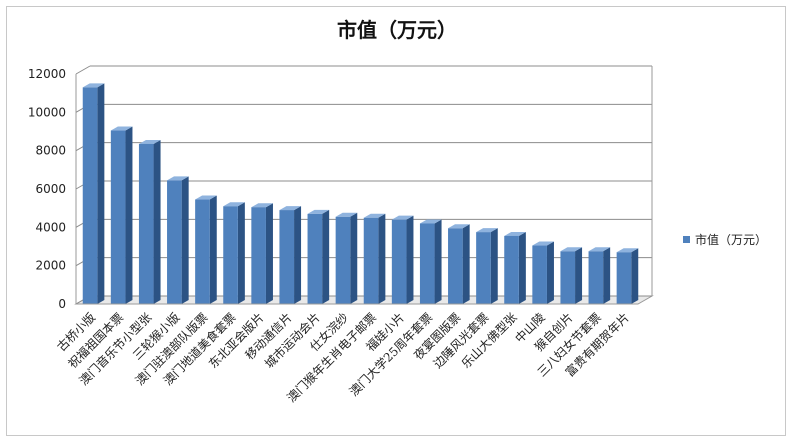  Describe the element at coordinates (83, 70) in the screenshot. I see `gridline-depth` at that location.